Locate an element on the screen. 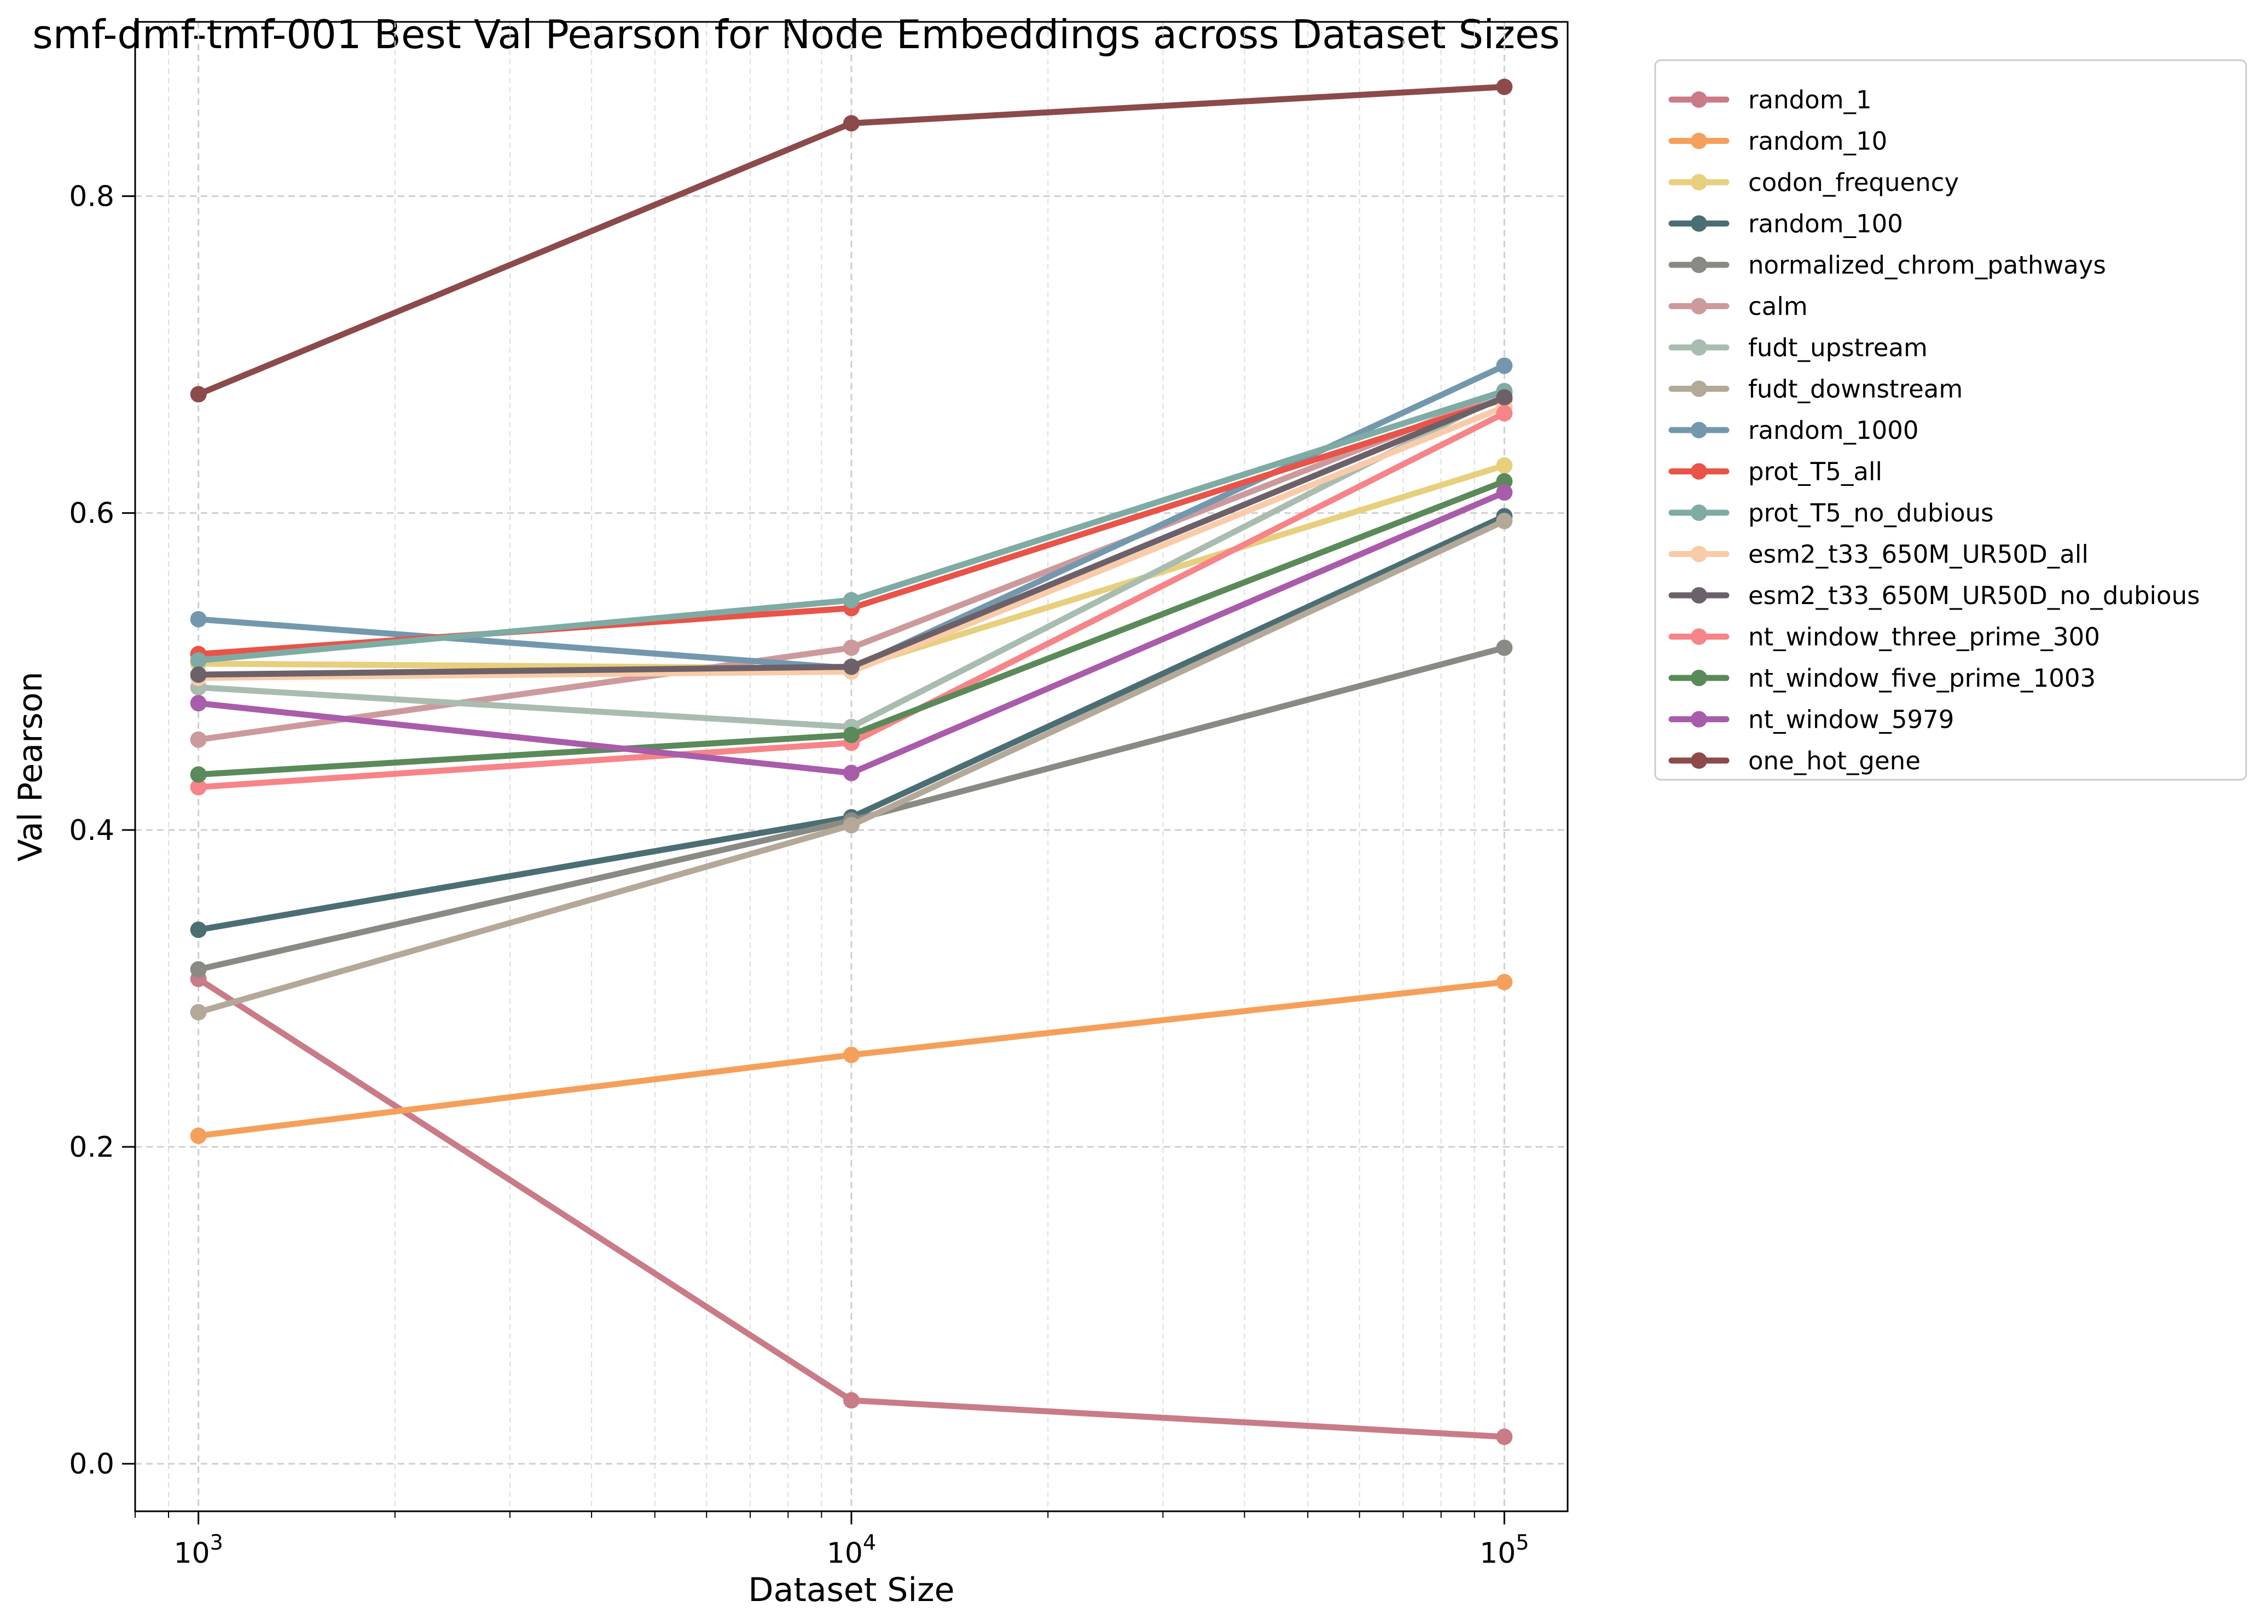 The width and height of the screenshot is (2268, 1624). x-tick-label: 10⁴ is located at coordinates (851, 1550).